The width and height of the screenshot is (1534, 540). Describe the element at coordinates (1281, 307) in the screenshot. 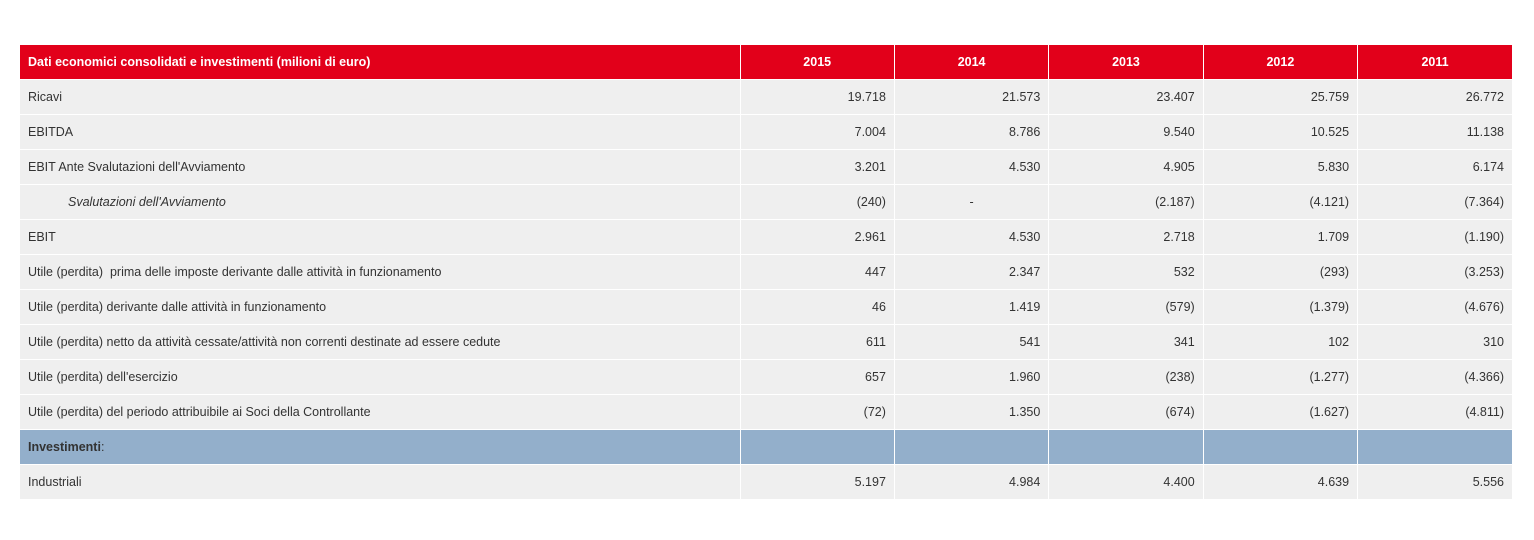

I see `cell-value: (1.379)` at that location.